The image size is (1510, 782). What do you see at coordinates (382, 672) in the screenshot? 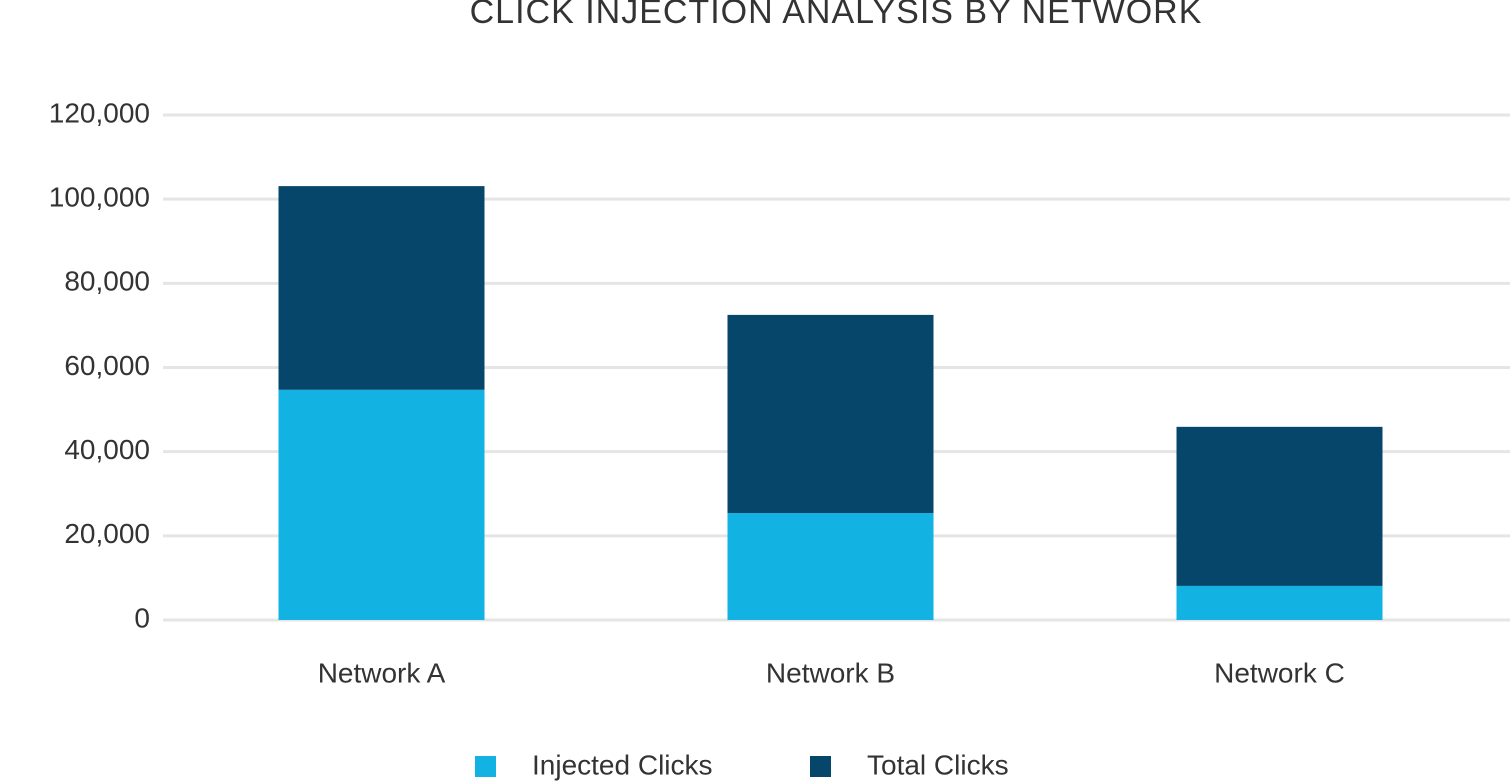
I see `x-tick-label: Network A` at bounding box center [382, 672].